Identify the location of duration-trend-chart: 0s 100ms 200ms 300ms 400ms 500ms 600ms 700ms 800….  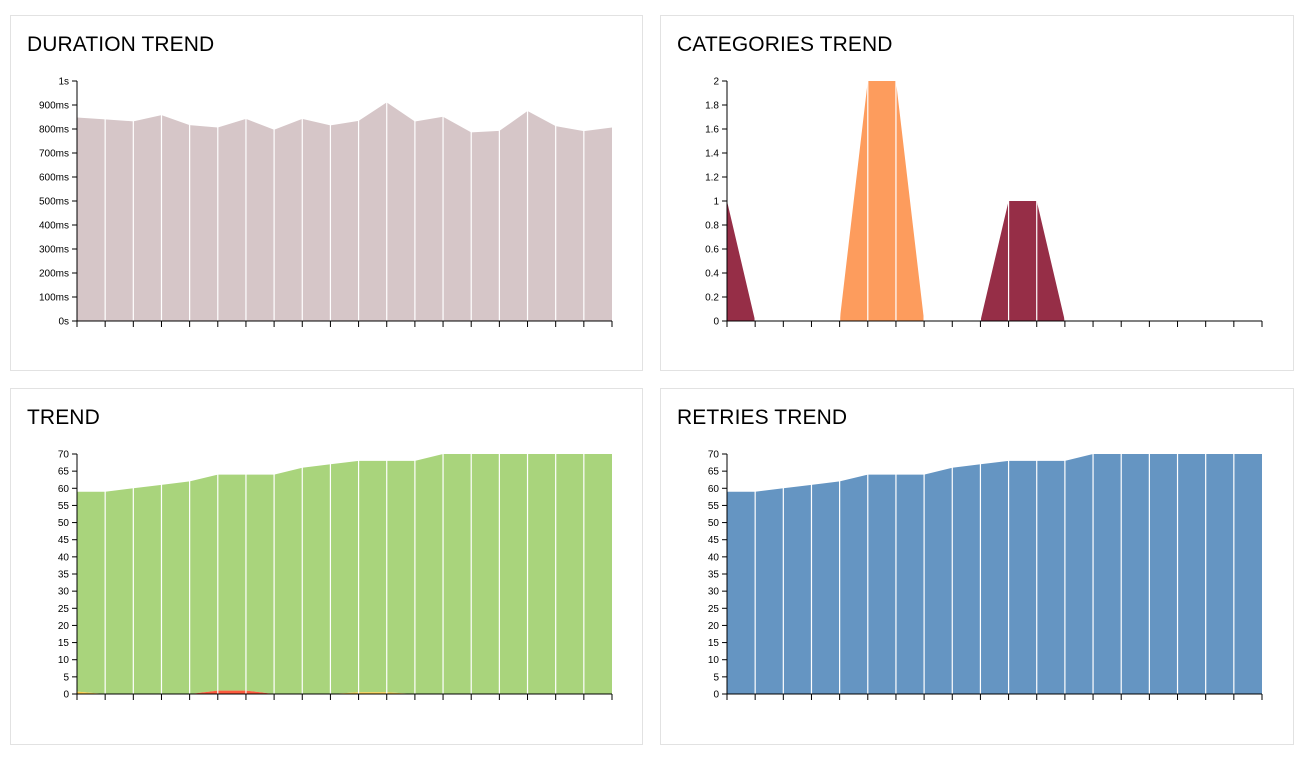
(326, 202).